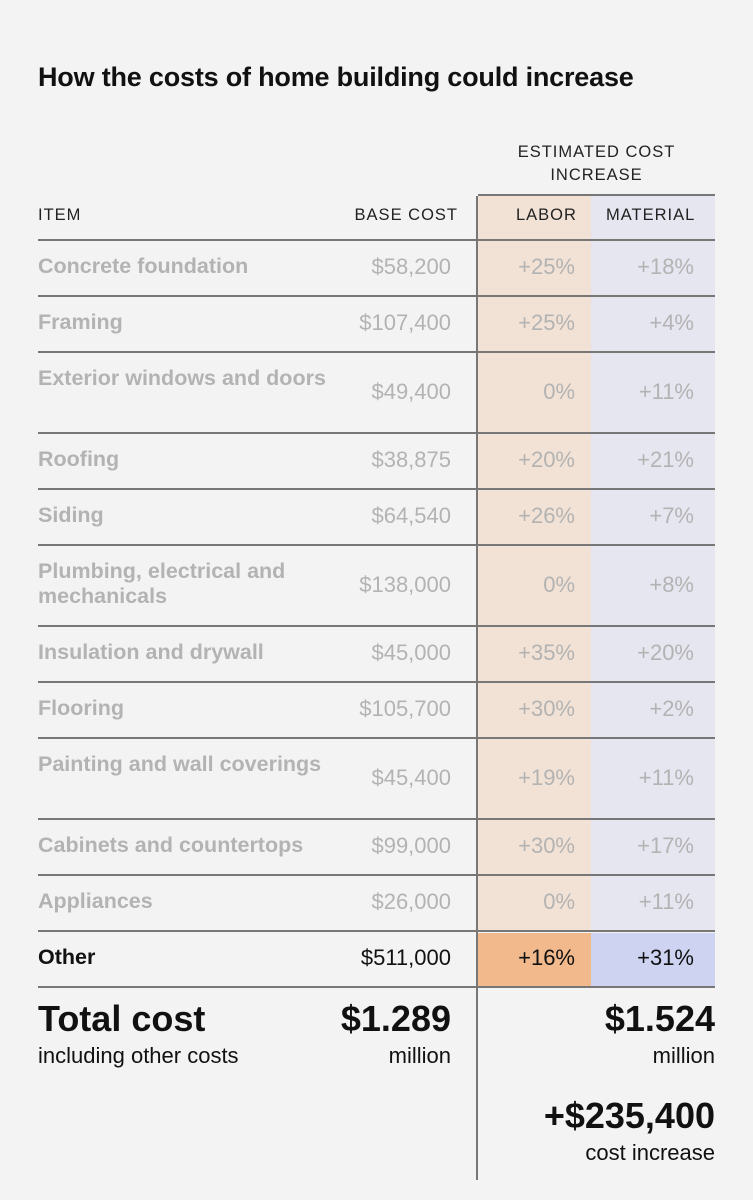  Describe the element at coordinates (411, 777) in the screenshot. I see `row-base-cost: $45,400` at that location.